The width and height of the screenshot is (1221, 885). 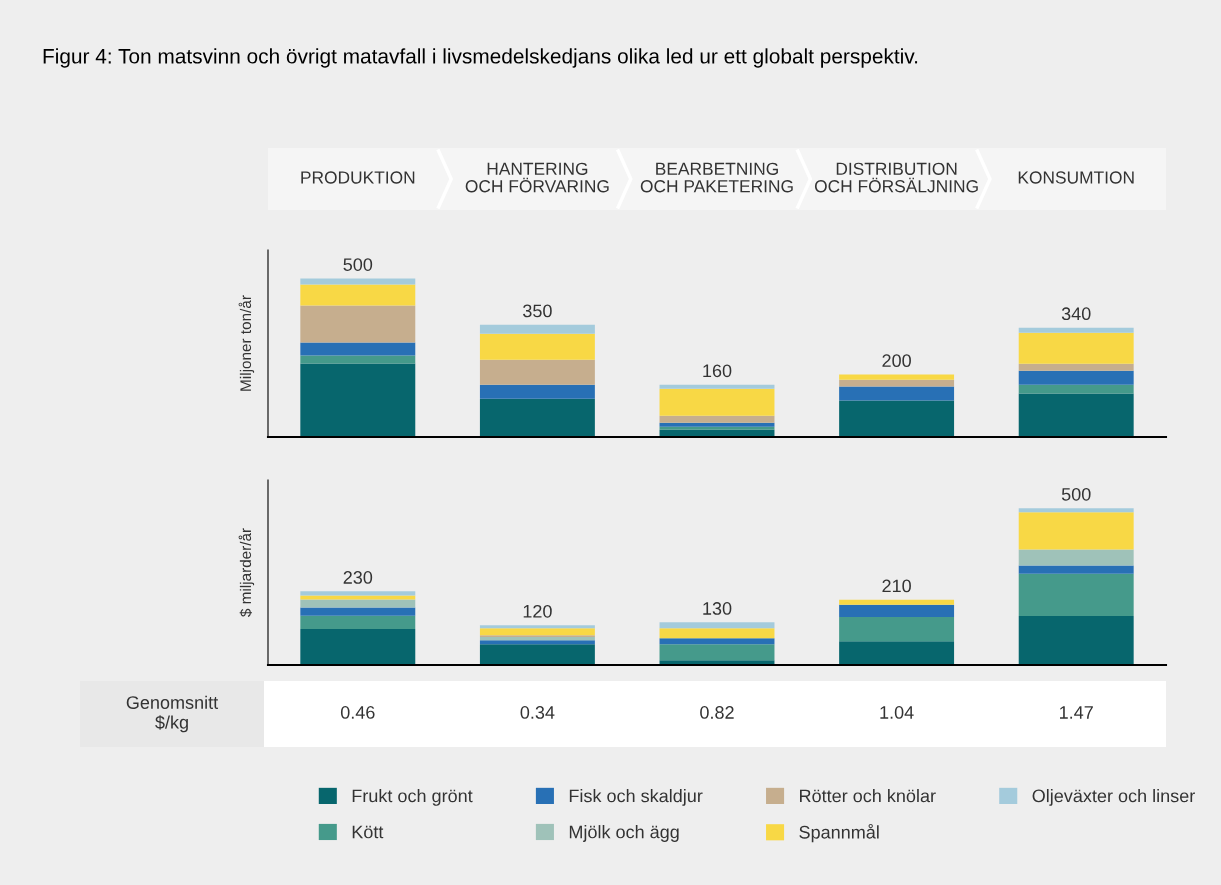 What do you see at coordinates (172, 714) in the screenshot?
I see `text: Genomsnitt $/kg` at bounding box center [172, 714].